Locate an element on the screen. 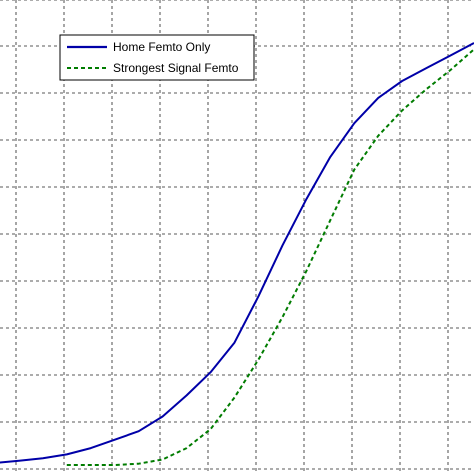  legend: Home Femto Only Strongest Signal Femto is located at coordinates (157, 57).